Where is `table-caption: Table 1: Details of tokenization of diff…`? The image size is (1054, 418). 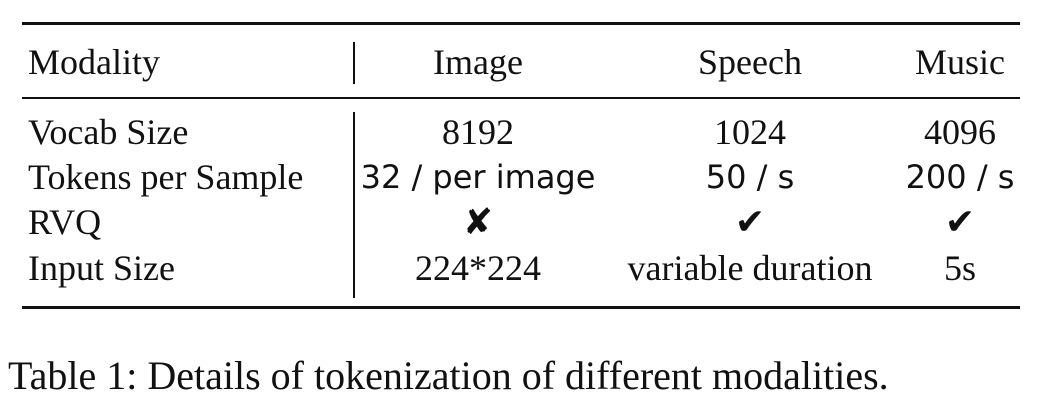 table-caption: Table 1: Details of tokenization of diff… is located at coordinates (448, 375).